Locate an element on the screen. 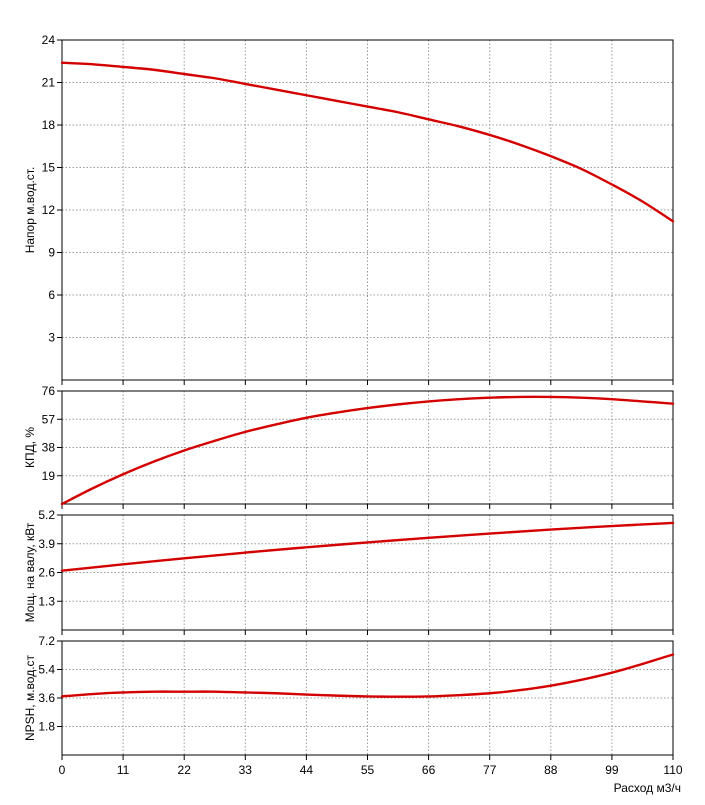  x-tick-label: 77 is located at coordinates (490, 770).